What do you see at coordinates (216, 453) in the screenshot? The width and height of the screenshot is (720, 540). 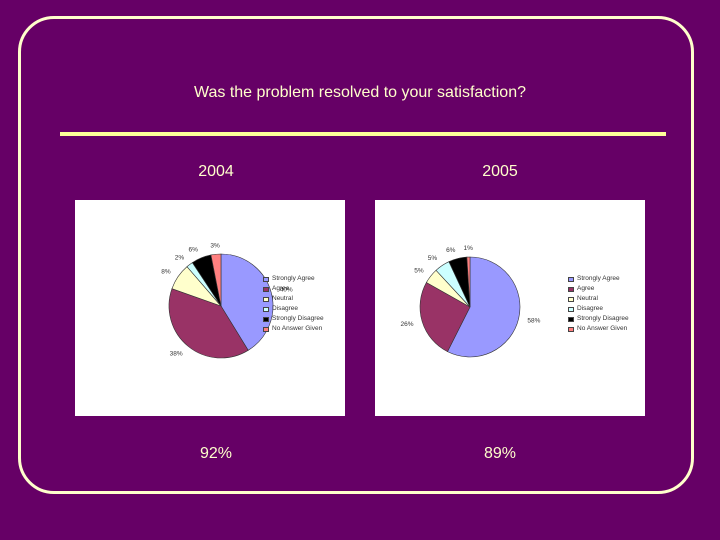 I see `summary-2004: 92%` at bounding box center [216, 453].